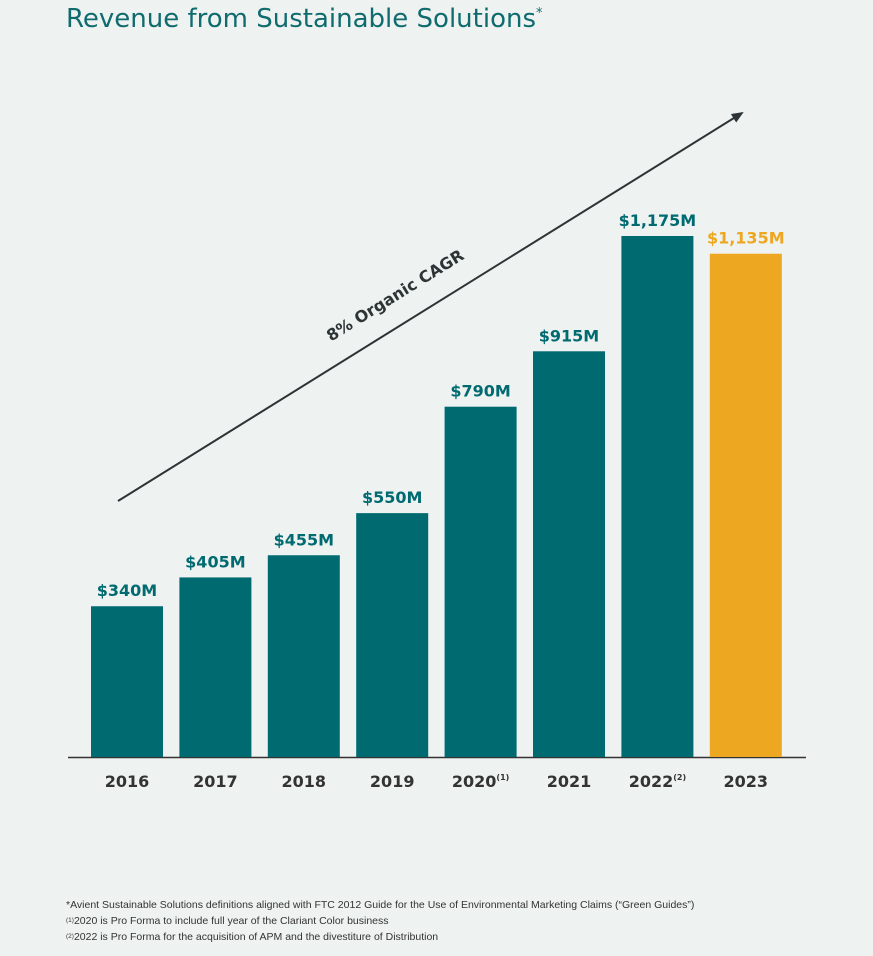 This screenshot has width=873, height=956. What do you see at coordinates (480, 391) in the screenshot?
I see `data-label-2020: $790M` at bounding box center [480, 391].